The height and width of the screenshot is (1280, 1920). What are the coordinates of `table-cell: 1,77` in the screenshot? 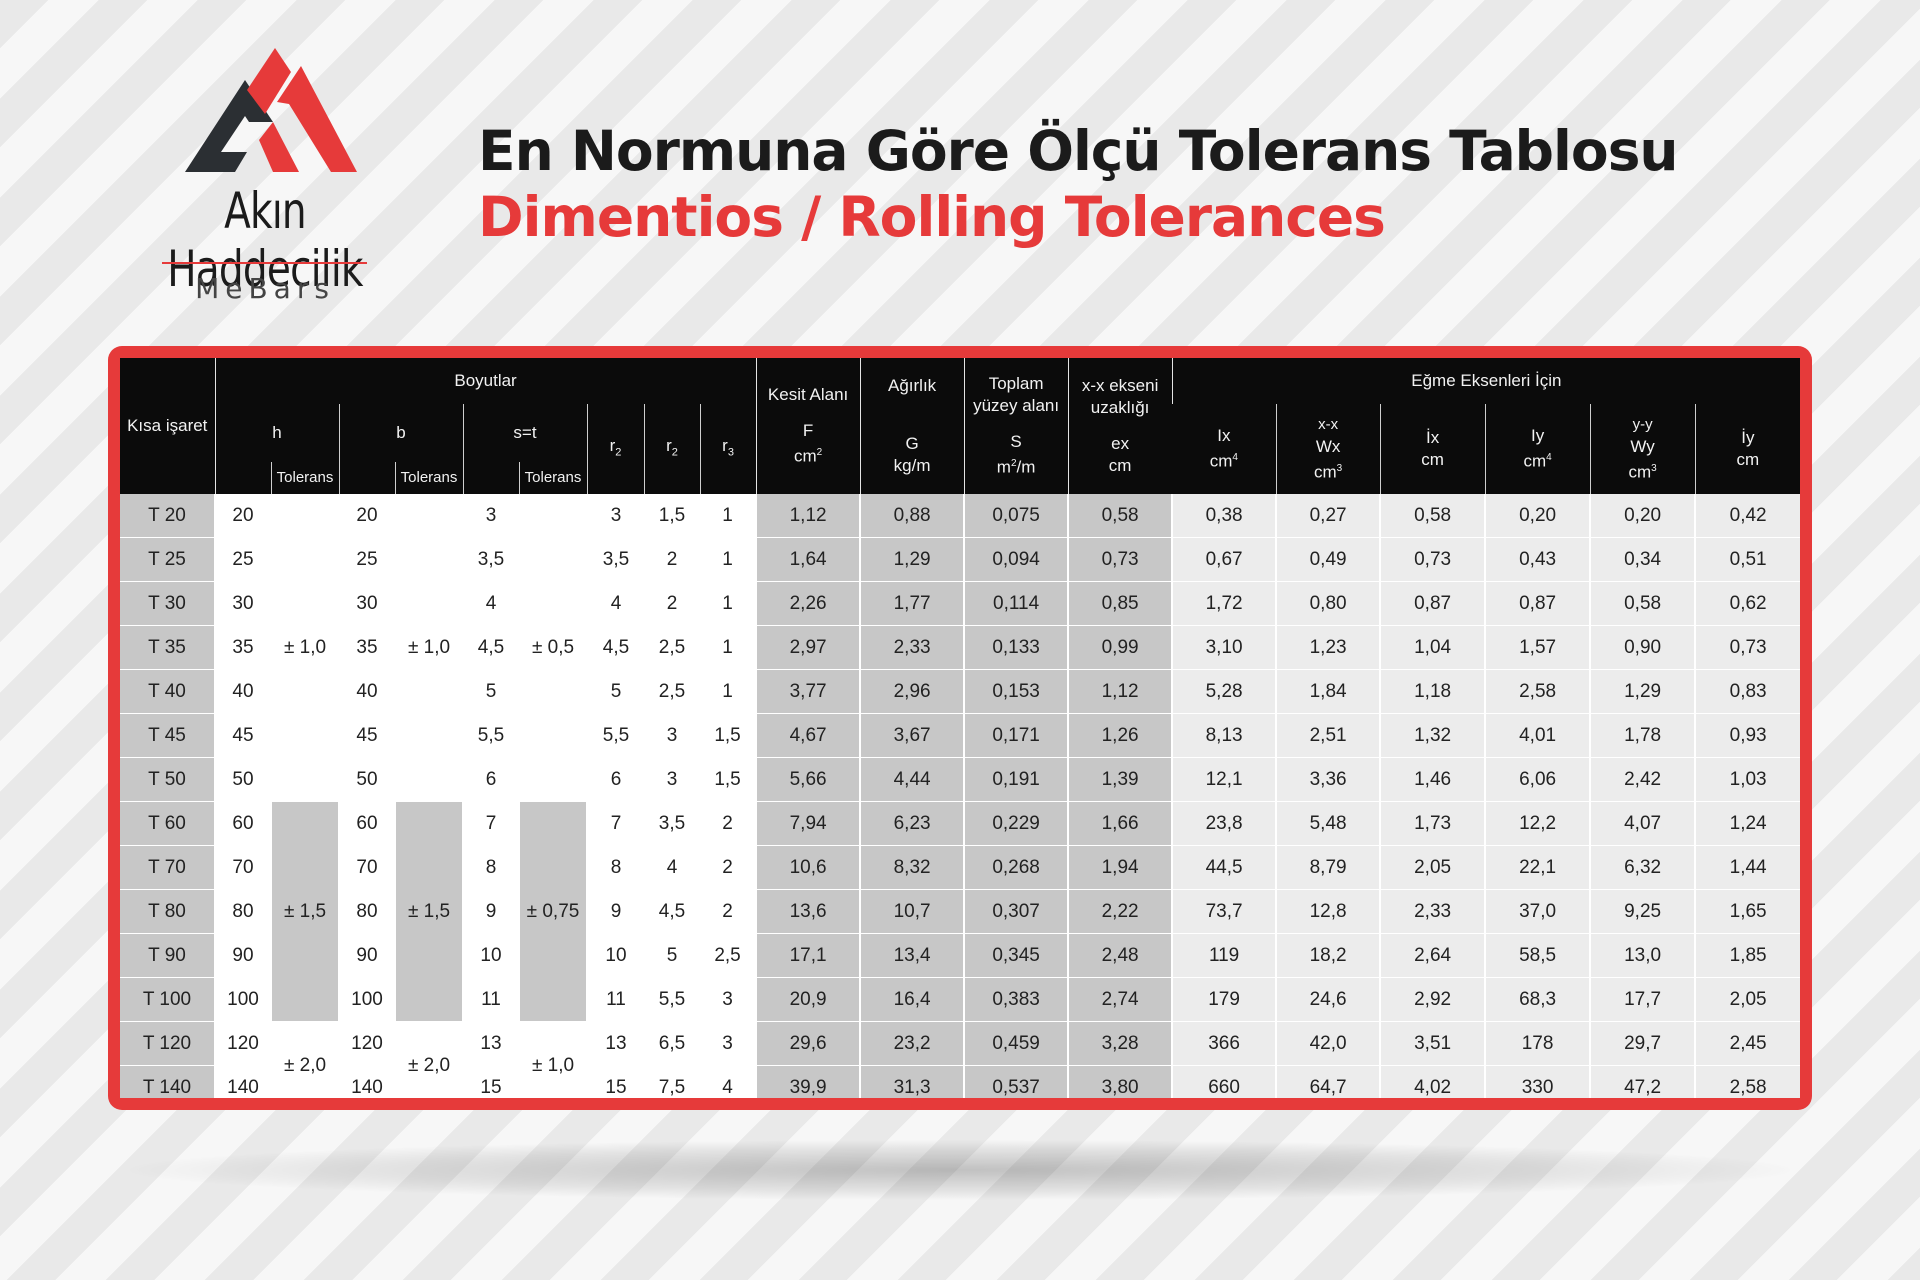 It's located at (912, 603).